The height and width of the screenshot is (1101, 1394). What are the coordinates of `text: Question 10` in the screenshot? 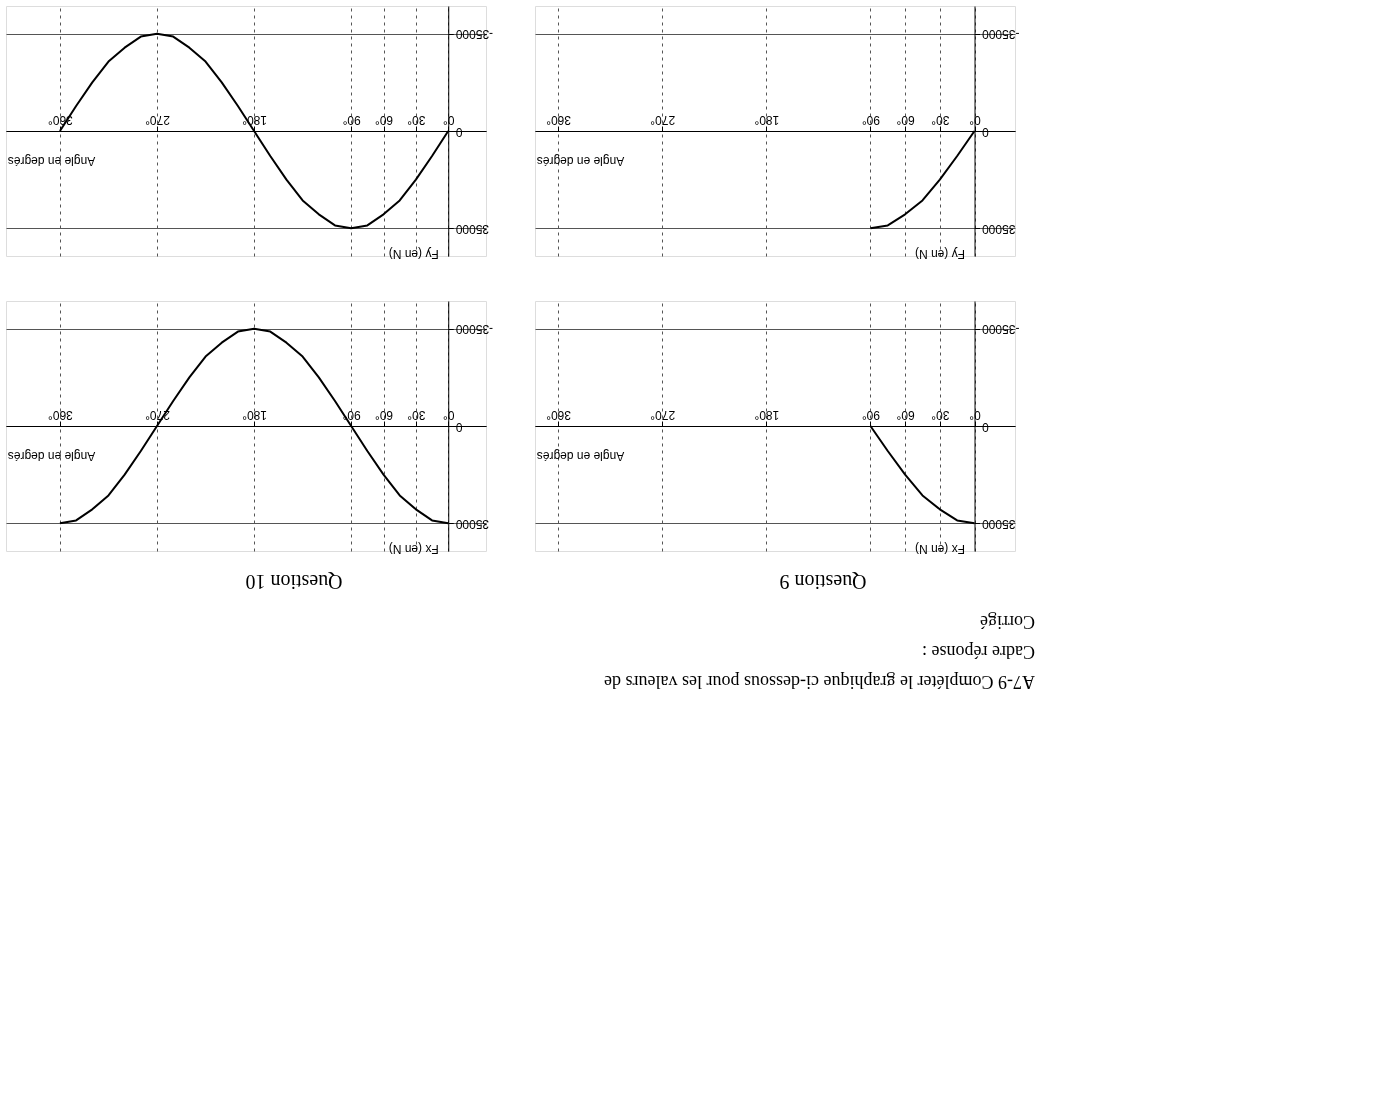 It's located at (294, 582).